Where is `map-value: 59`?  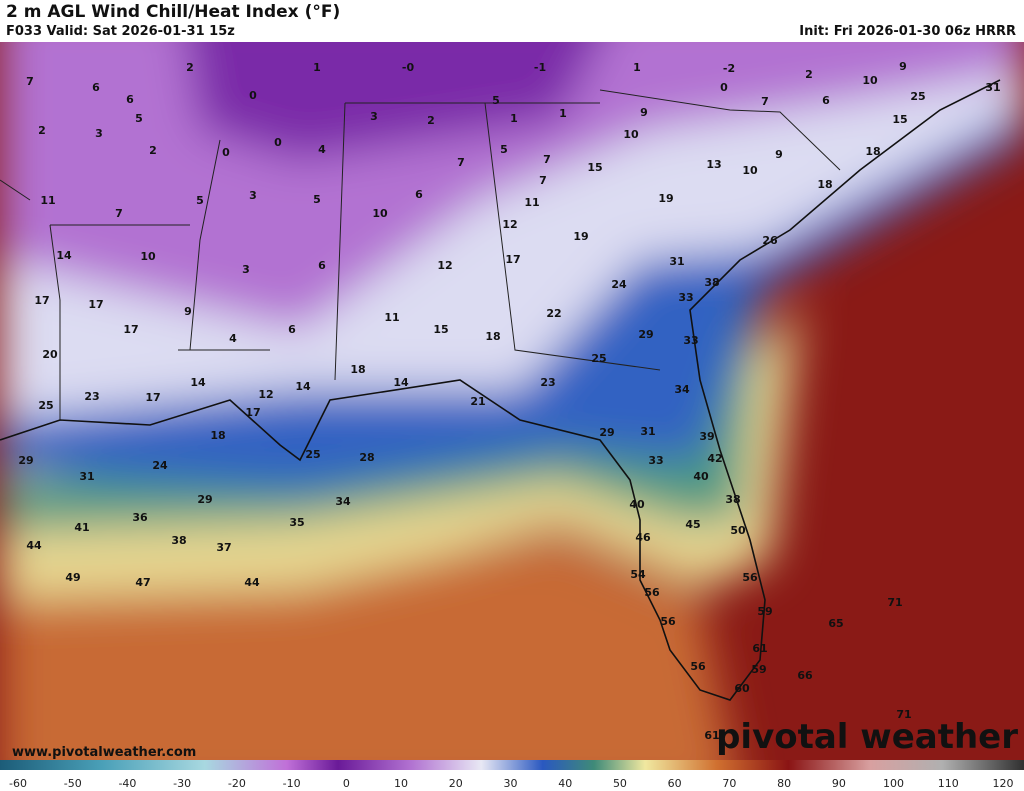 map-value: 59 is located at coordinates (764, 611).